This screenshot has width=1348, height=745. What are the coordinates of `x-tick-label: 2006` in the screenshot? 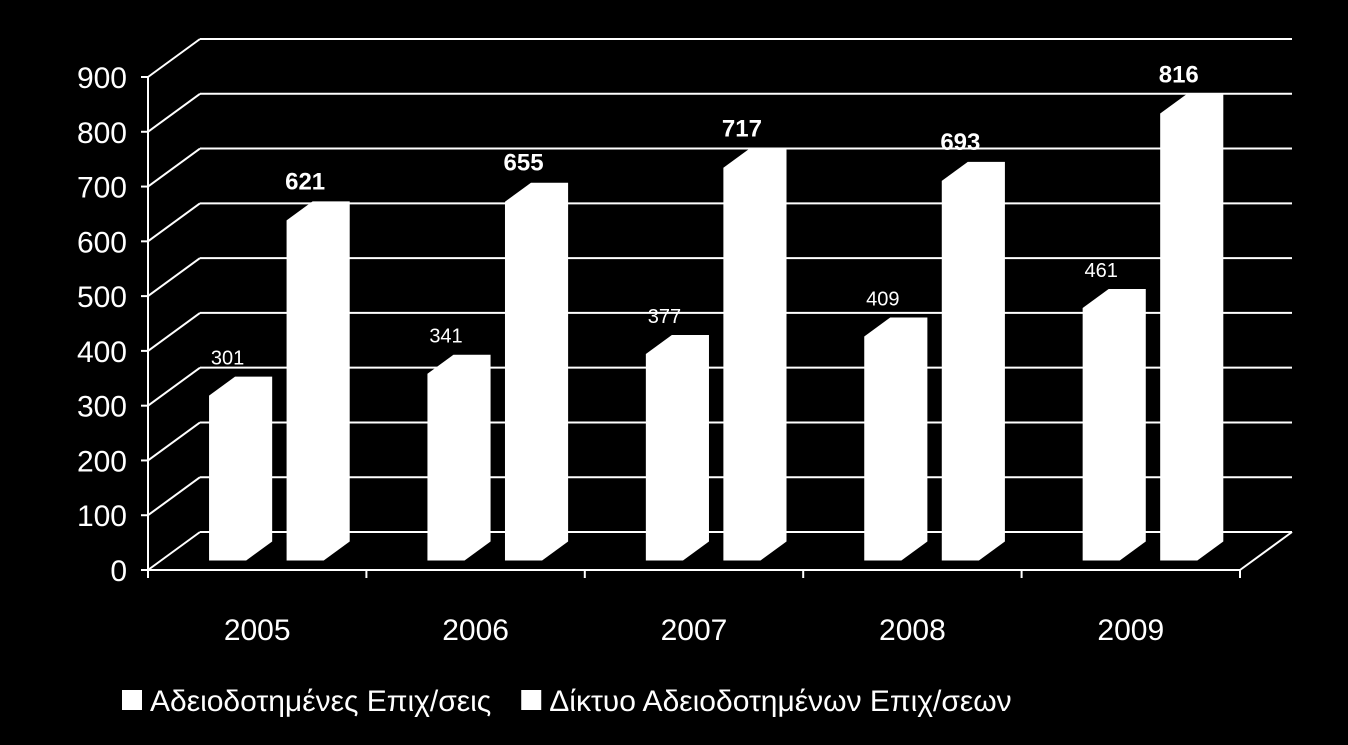 It's located at (475, 630).